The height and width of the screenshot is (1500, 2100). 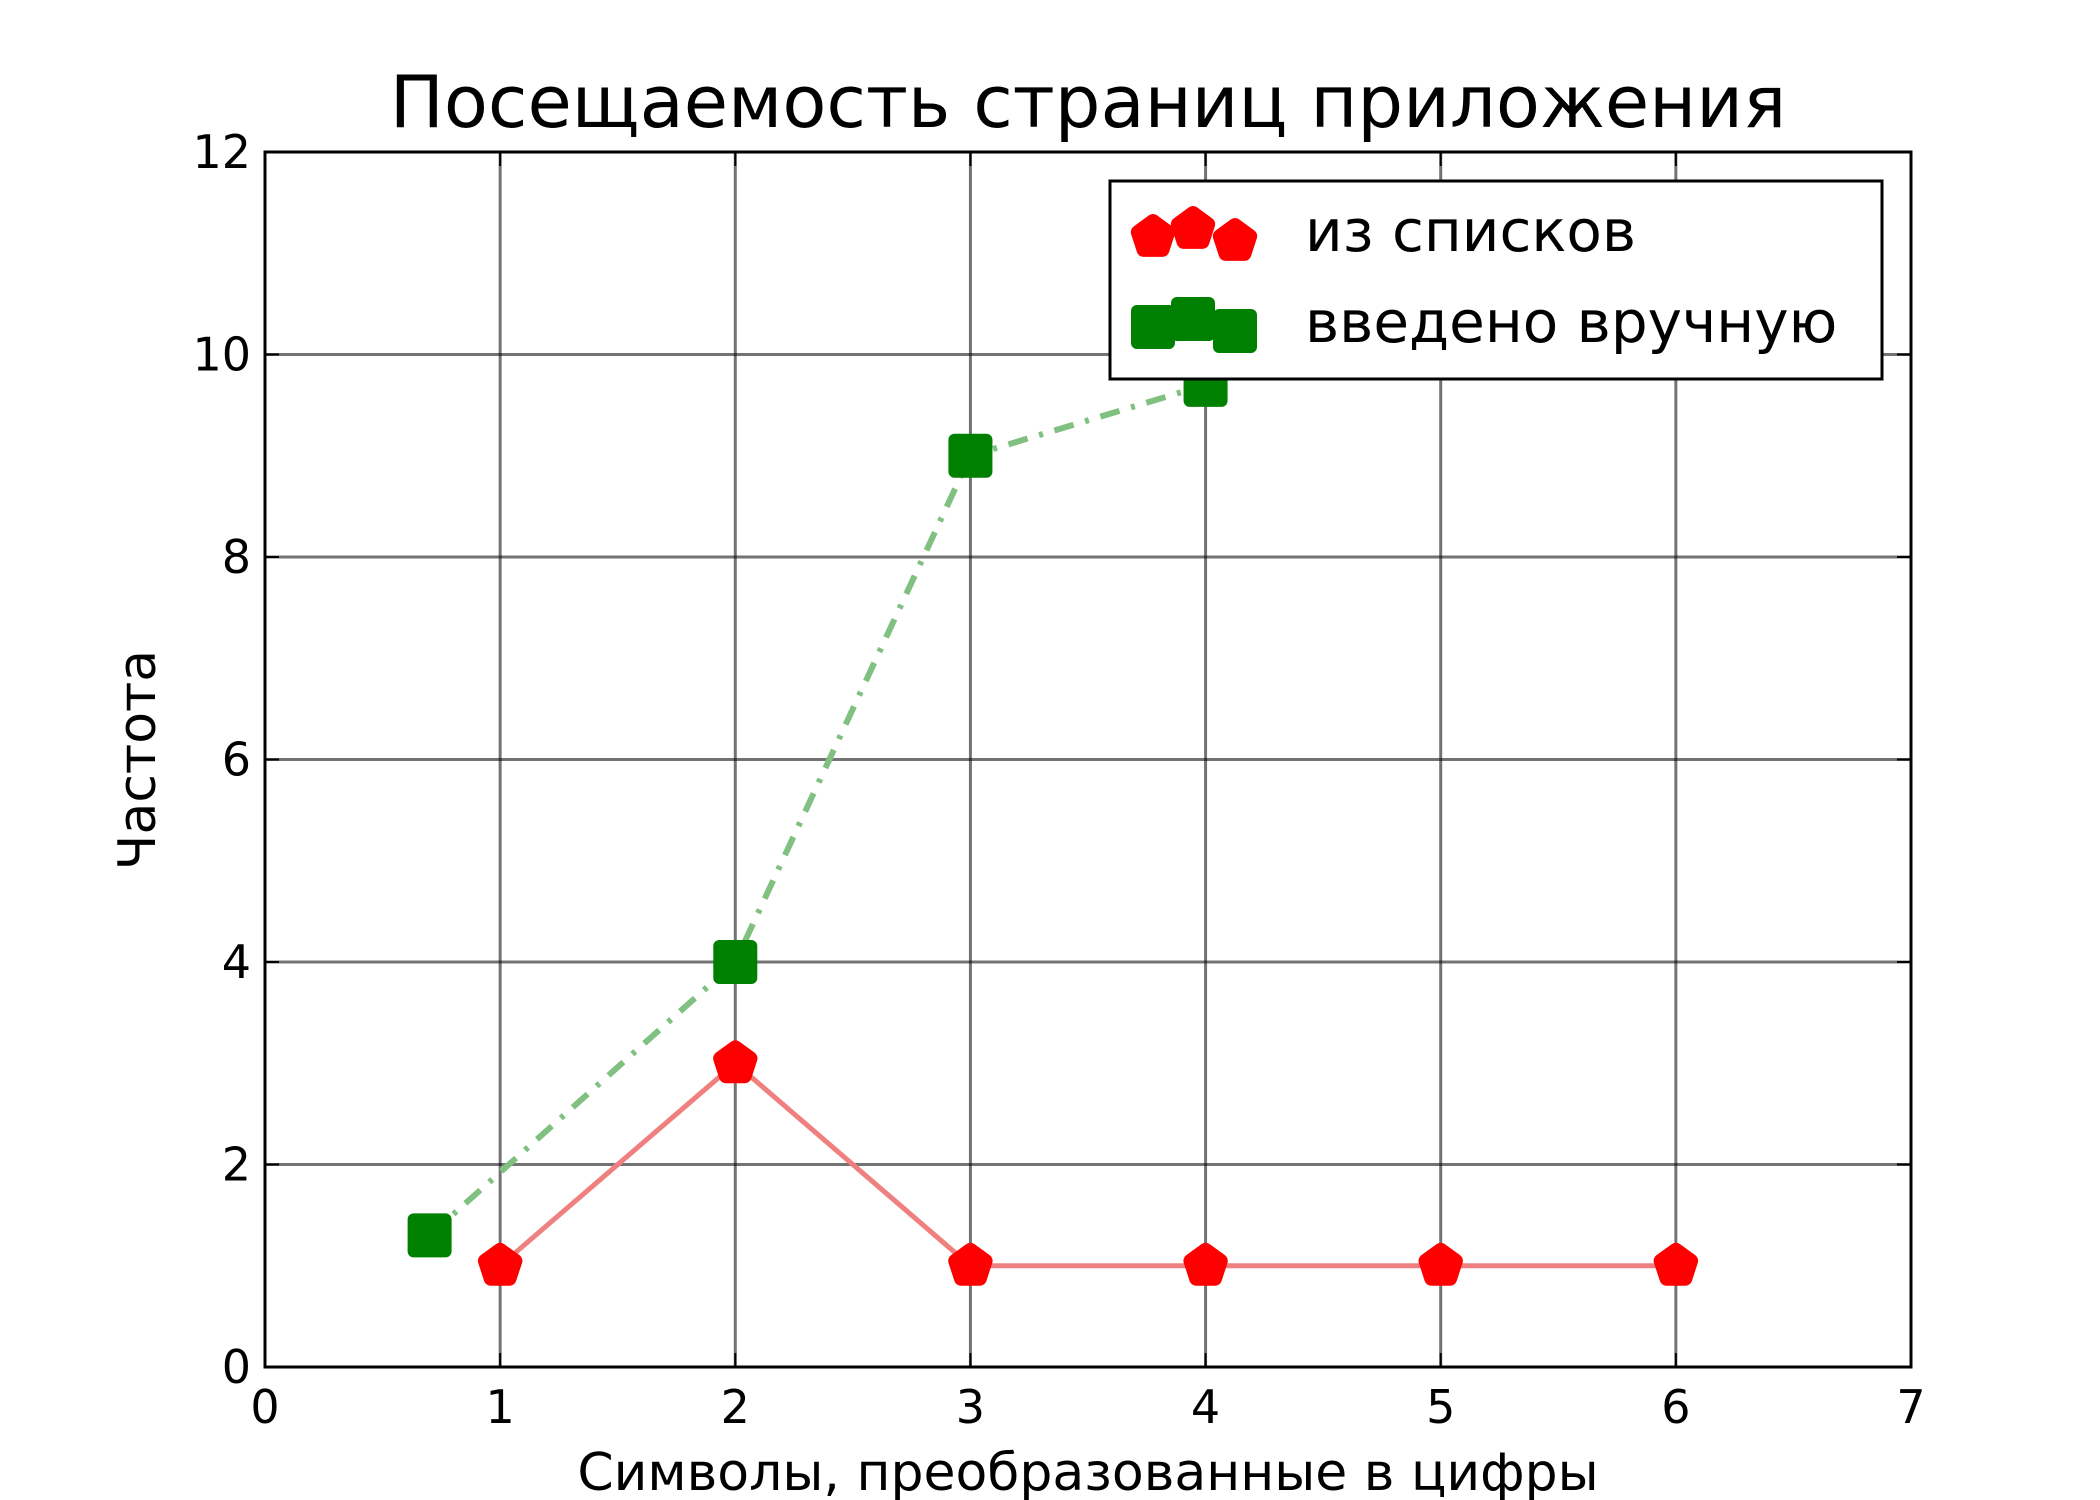 I want to click on y-tick-label: 2, so click(x=236, y=1165).